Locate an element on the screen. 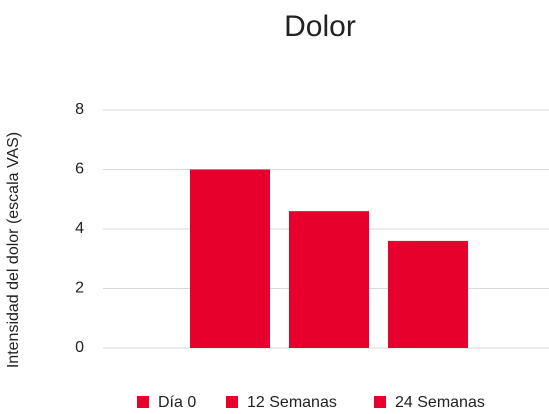 This screenshot has height=414, width=549. chart-title: Dolor is located at coordinates (320, 26).